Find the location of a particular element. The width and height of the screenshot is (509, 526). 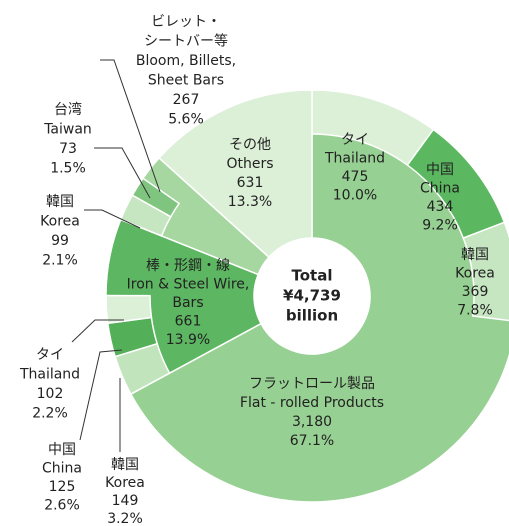

country-label: 149 is located at coordinates (125, 501).